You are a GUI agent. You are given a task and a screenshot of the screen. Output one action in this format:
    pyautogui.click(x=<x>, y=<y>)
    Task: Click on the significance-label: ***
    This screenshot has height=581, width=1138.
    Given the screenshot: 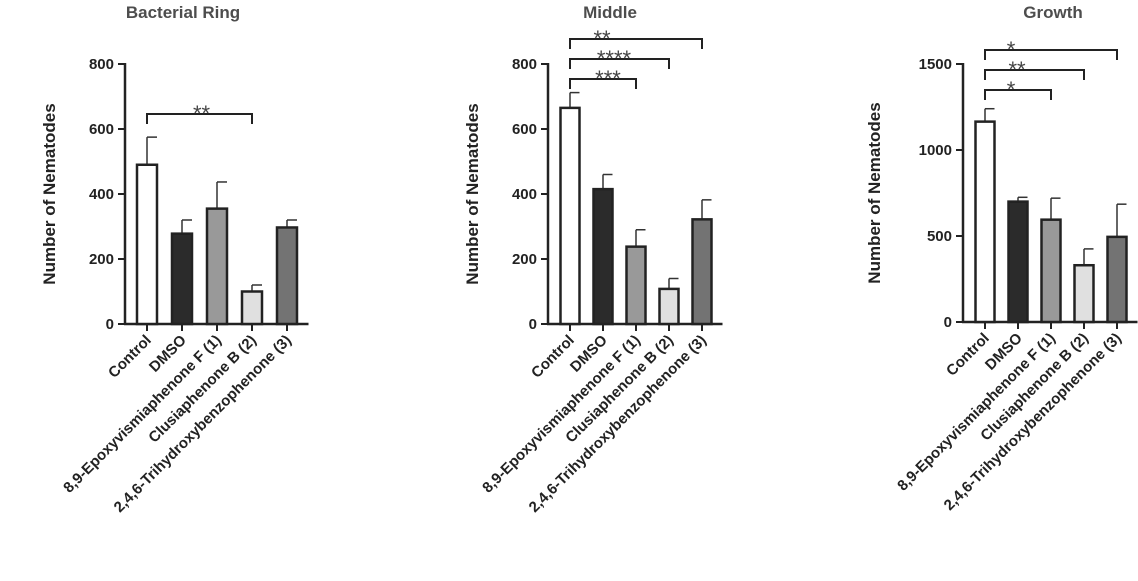 What is the action you would take?
    pyautogui.click(x=608, y=78)
    